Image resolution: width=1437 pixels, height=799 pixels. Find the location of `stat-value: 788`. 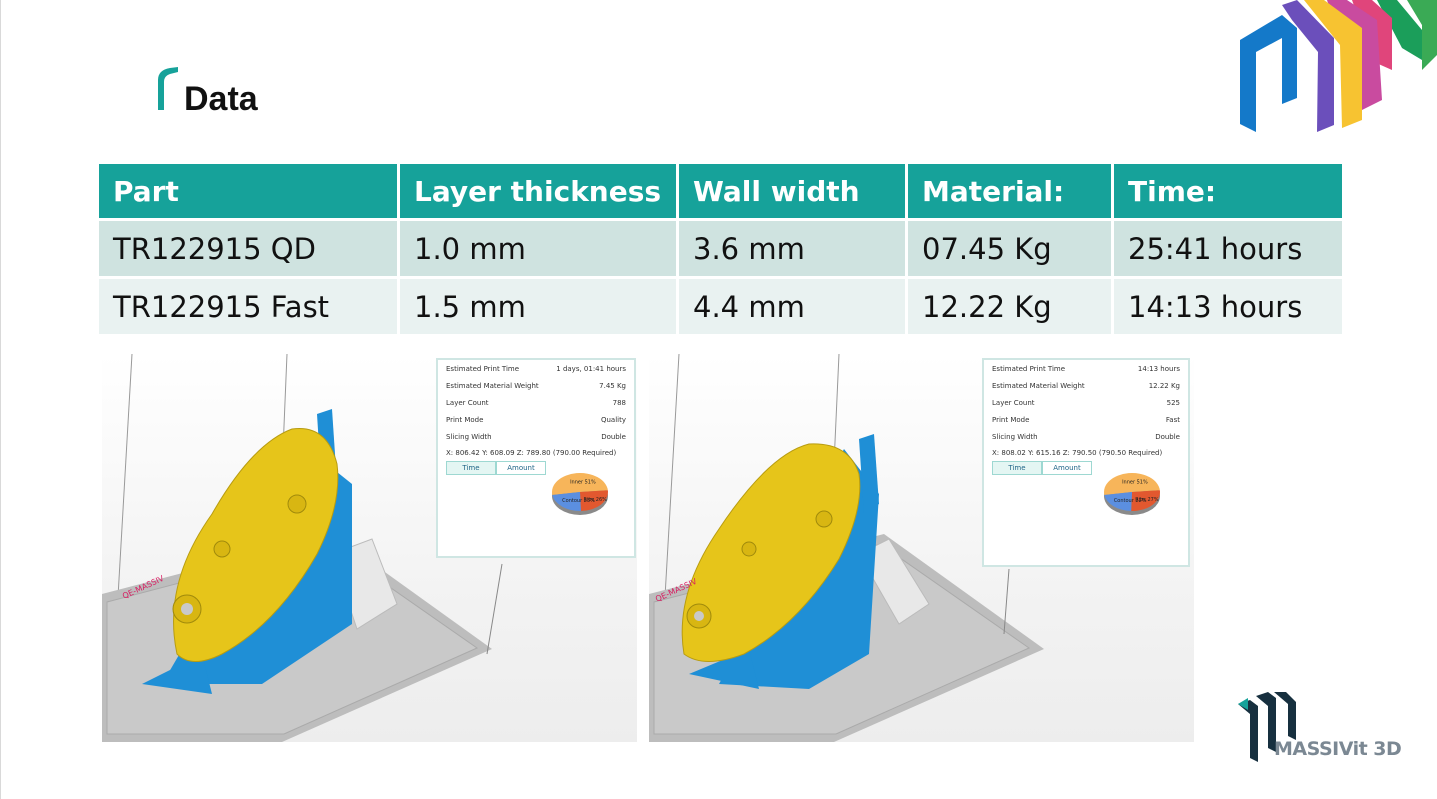

stat-value: 788 is located at coordinates (619, 402).